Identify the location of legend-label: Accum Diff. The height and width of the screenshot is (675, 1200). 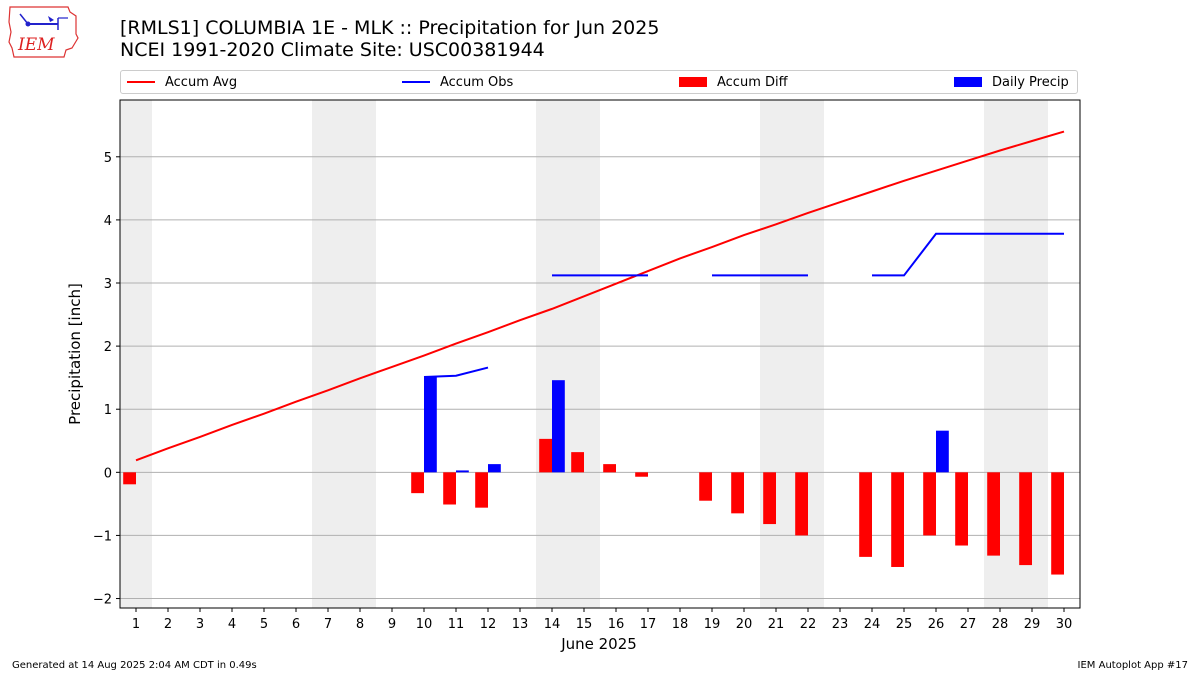
(752, 82).